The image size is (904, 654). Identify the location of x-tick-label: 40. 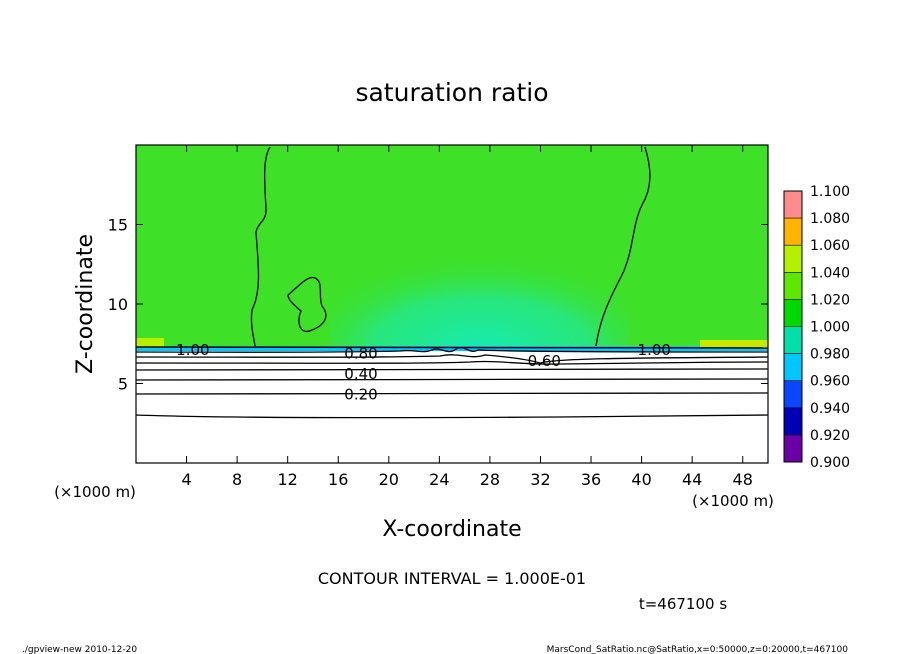
(641, 479).